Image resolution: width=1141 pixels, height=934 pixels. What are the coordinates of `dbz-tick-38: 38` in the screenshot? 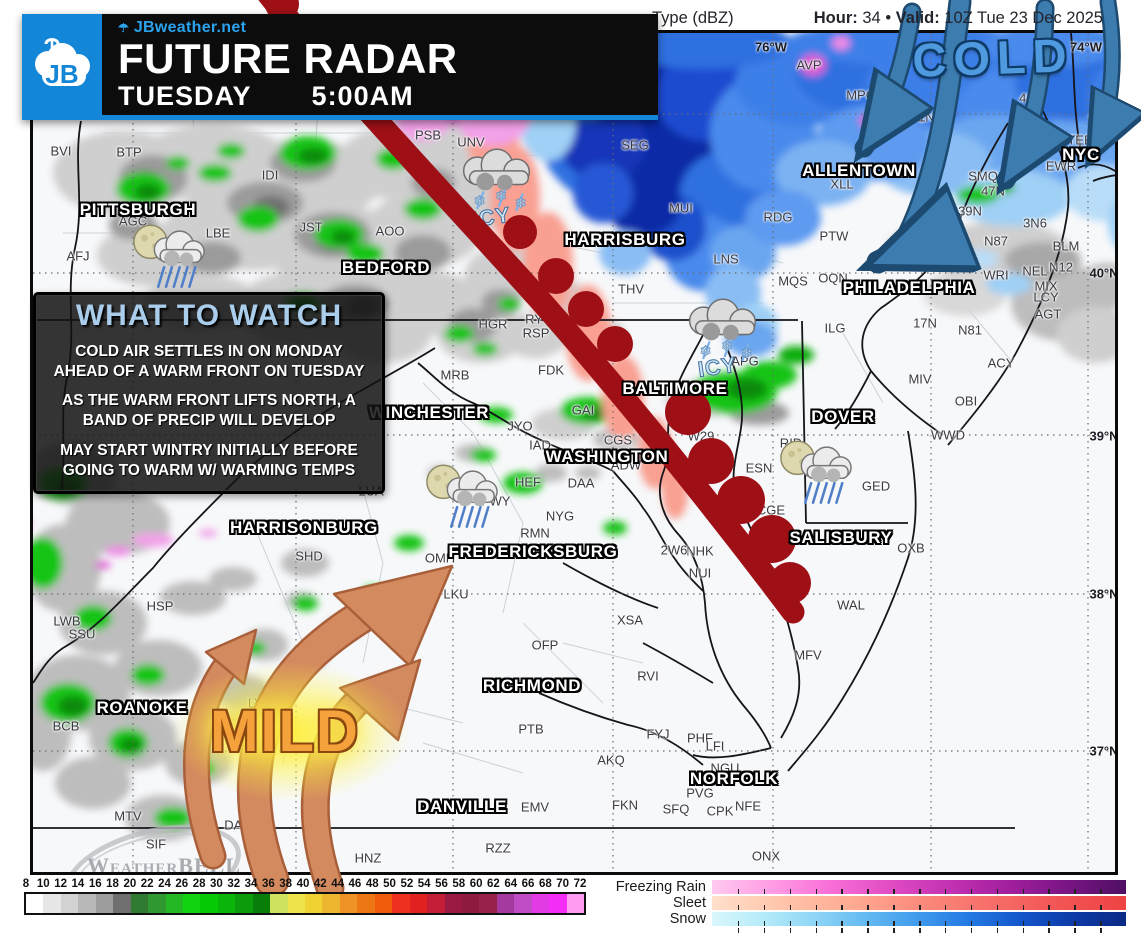 It's located at (286, 884).